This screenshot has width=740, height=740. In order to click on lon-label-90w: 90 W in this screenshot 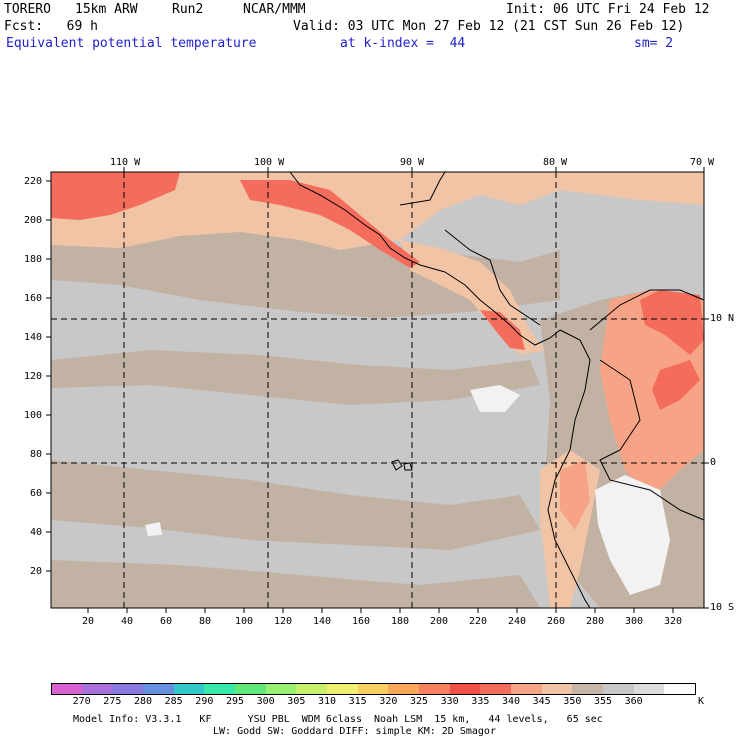, I will do `click(412, 162)`.